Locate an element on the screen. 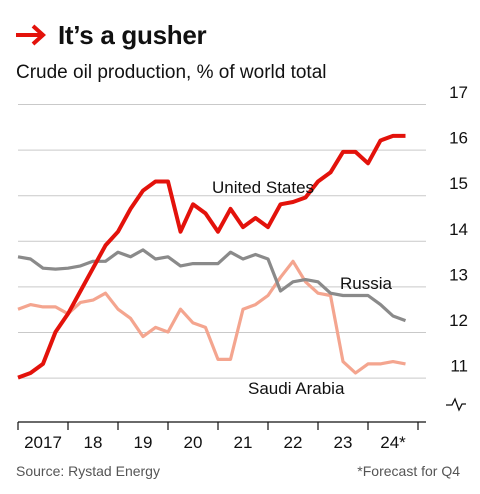 The image size is (480, 494). y-tick-label: 13 is located at coordinates (458, 274).